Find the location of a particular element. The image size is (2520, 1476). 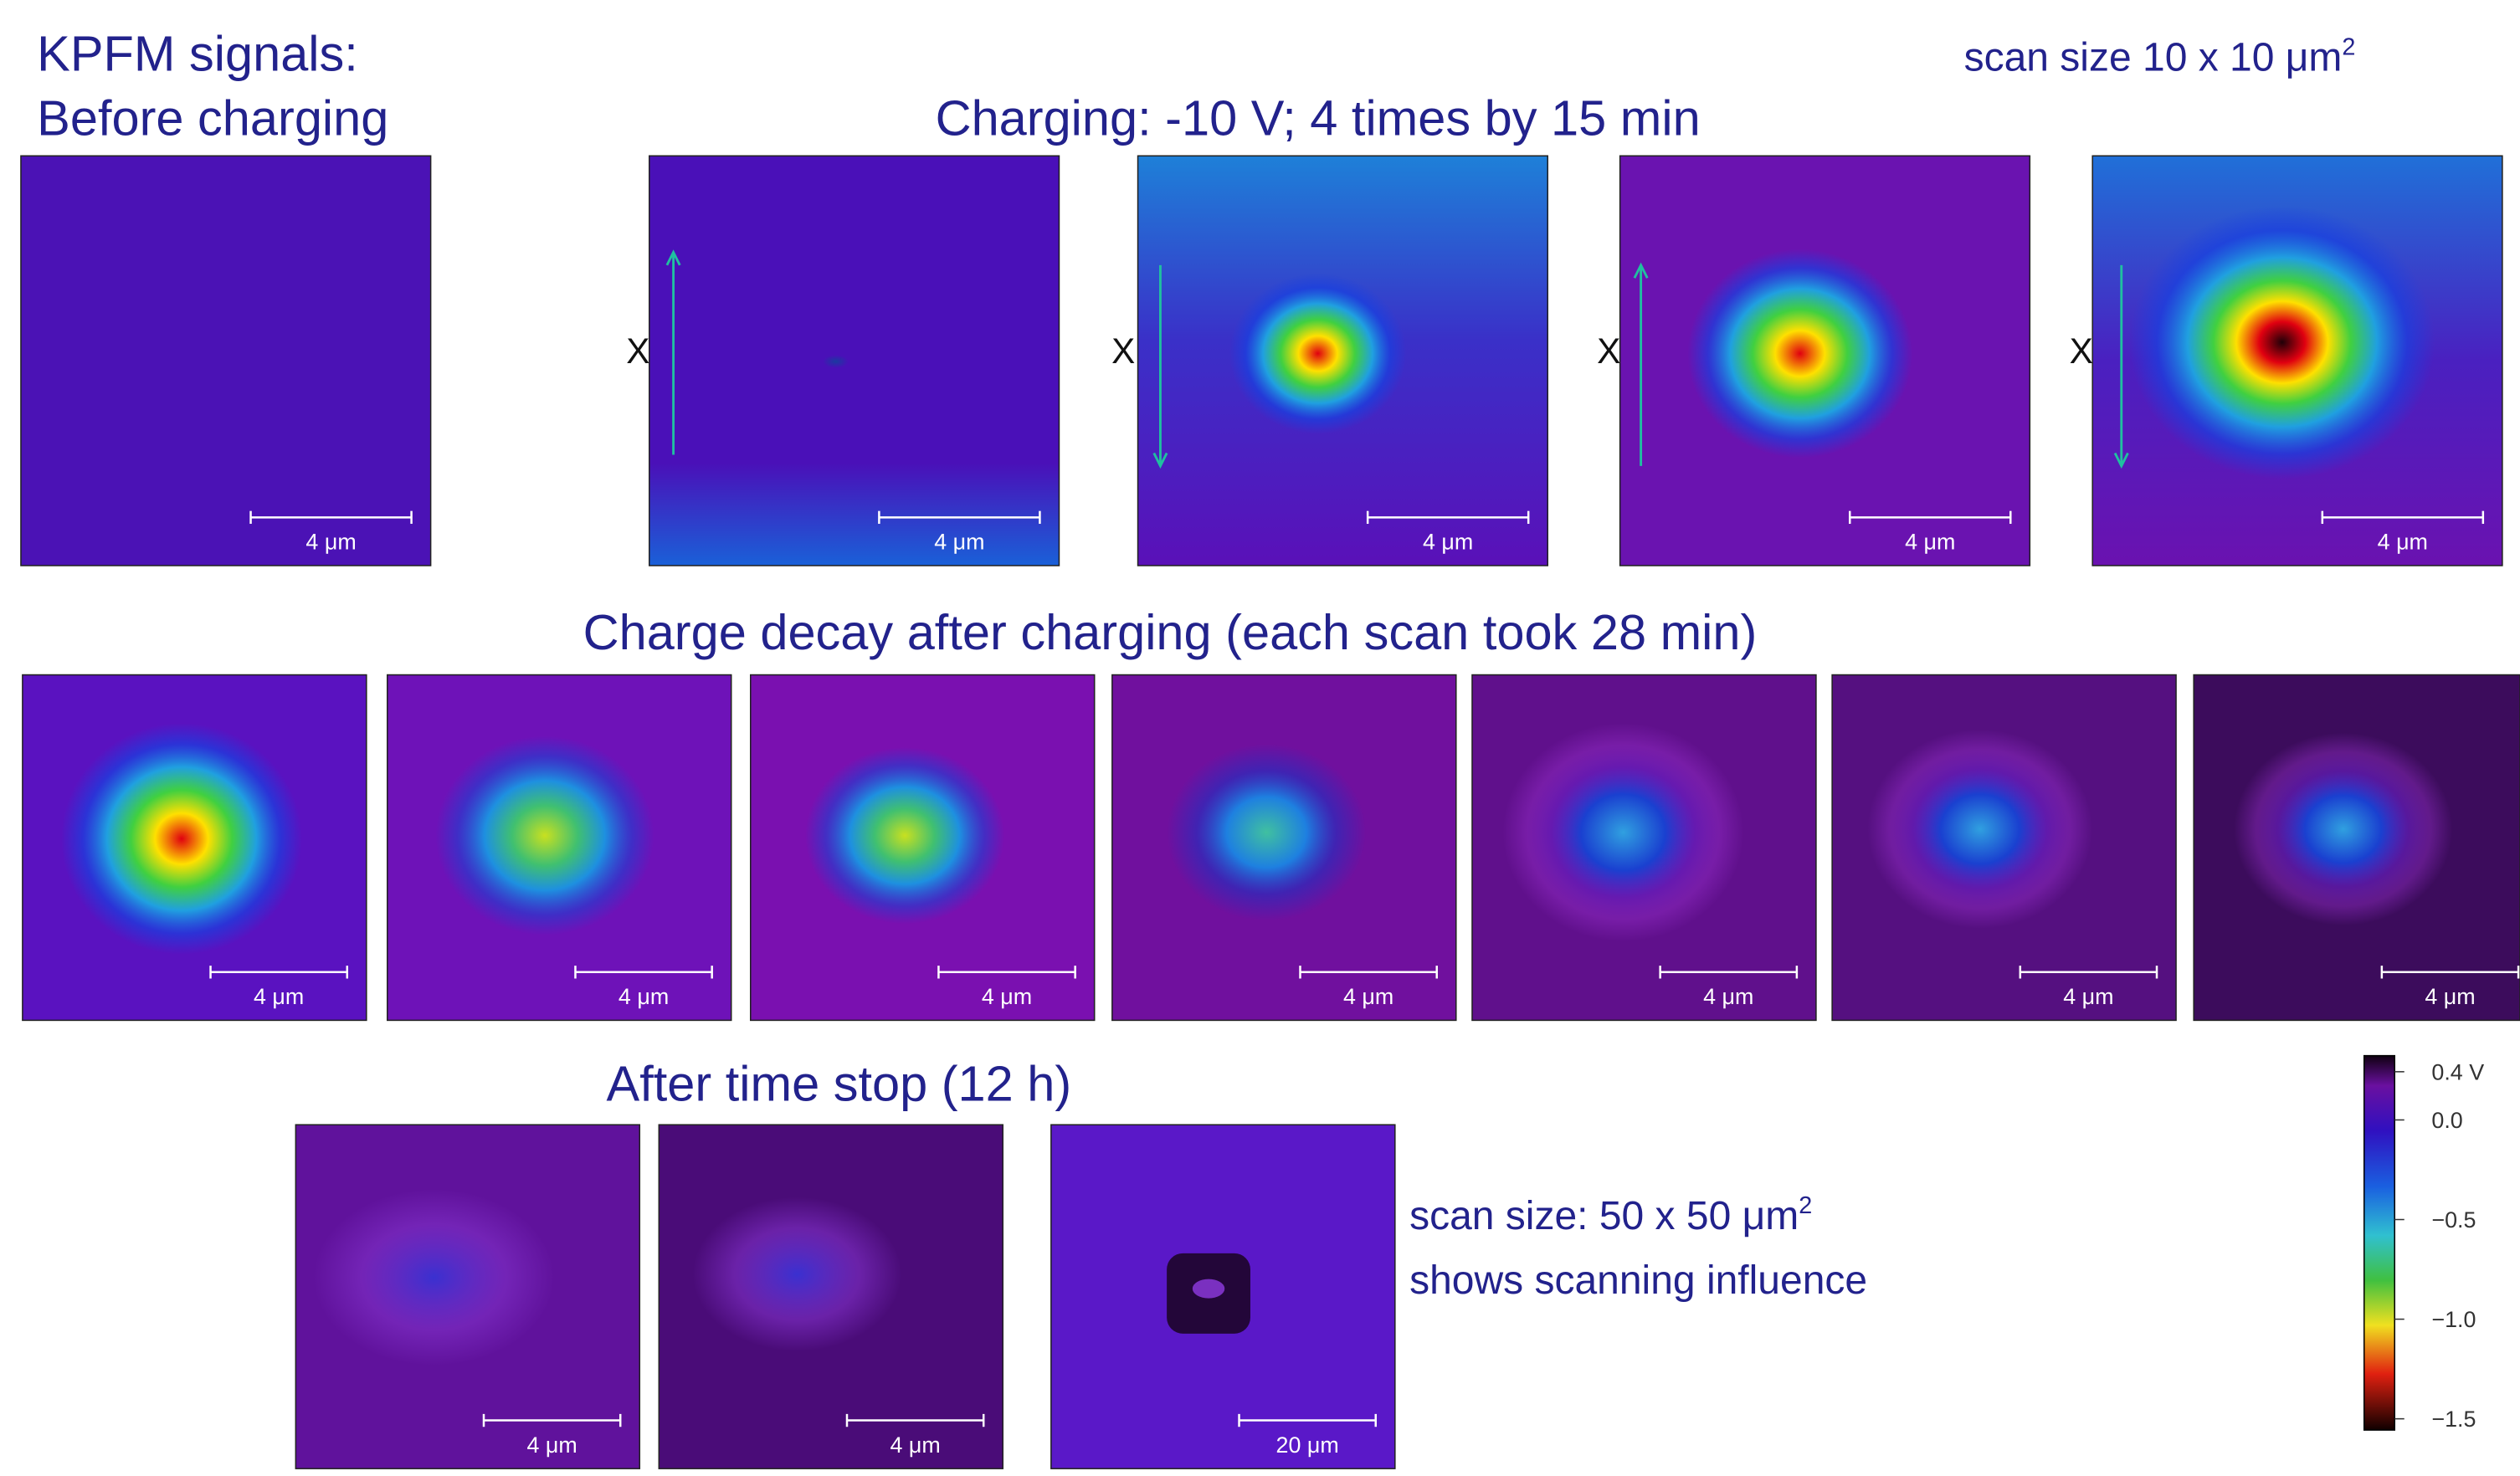

colorbar-label: −0.5 is located at coordinates (2453, 1220).